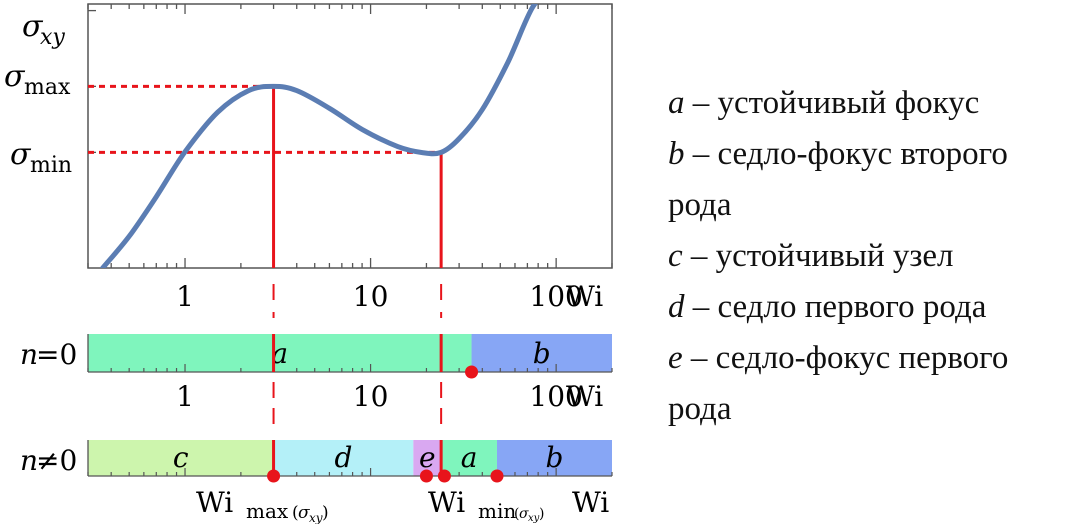 Image resolution: width=1083 pixels, height=524 pixels. What do you see at coordinates (584, 396) in the screenshot?
I see `x-axis-label-middle: Wi` at bounding box center [584, 396].